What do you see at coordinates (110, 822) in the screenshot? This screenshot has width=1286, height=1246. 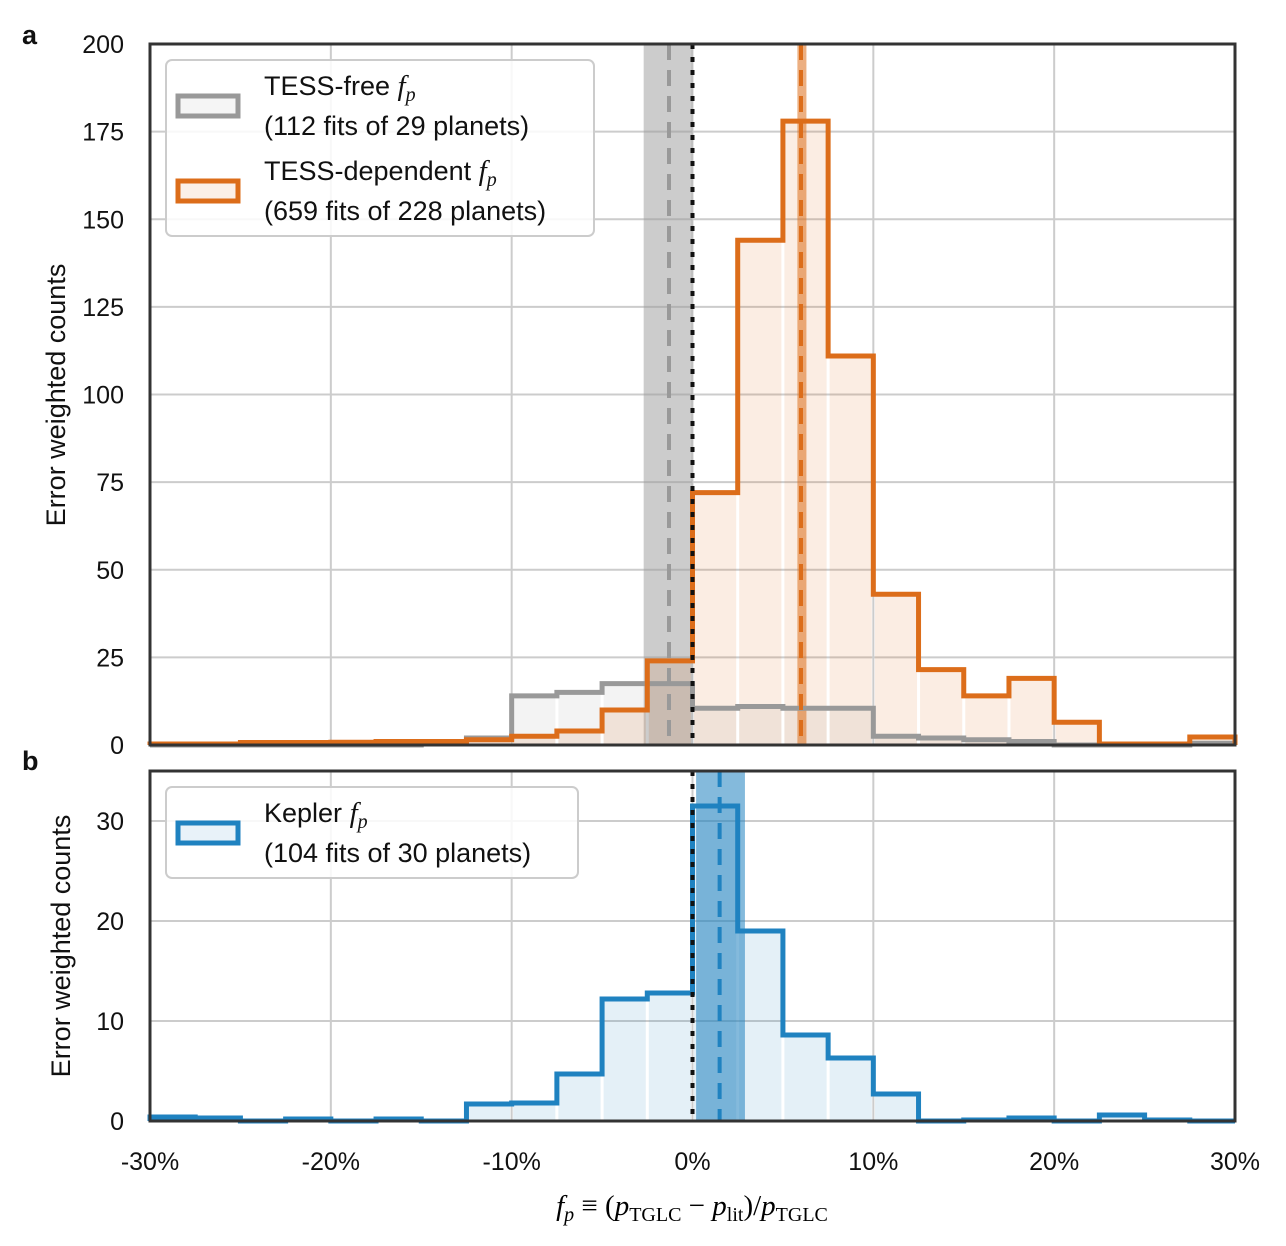 I see `y-tick-label: 30` at bounding box center [110, 822].